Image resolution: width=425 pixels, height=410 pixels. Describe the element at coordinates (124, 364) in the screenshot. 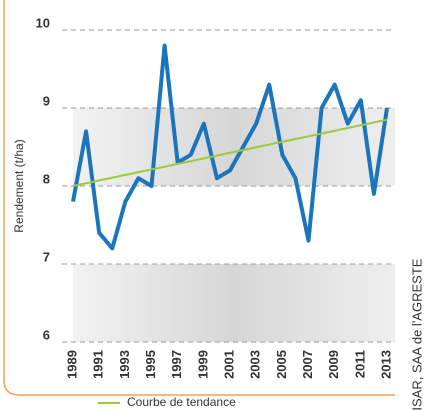

I see `x-tick-label: 1993` at that location.